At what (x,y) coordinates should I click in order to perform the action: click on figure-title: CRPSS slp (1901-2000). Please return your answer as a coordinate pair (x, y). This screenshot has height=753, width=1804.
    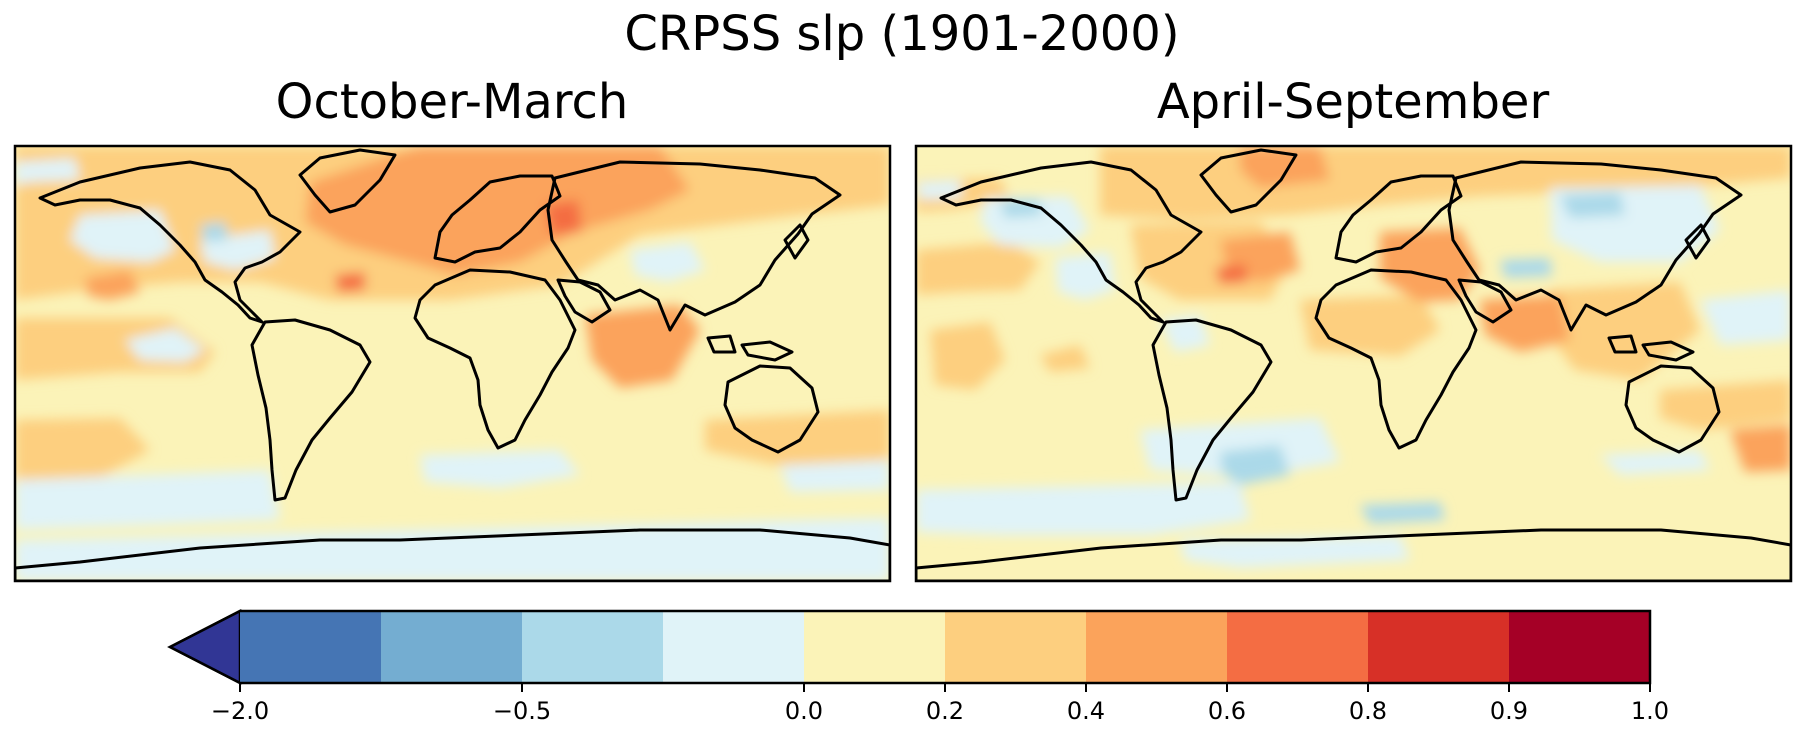
    Looking at the image, I should click on (901, 34).